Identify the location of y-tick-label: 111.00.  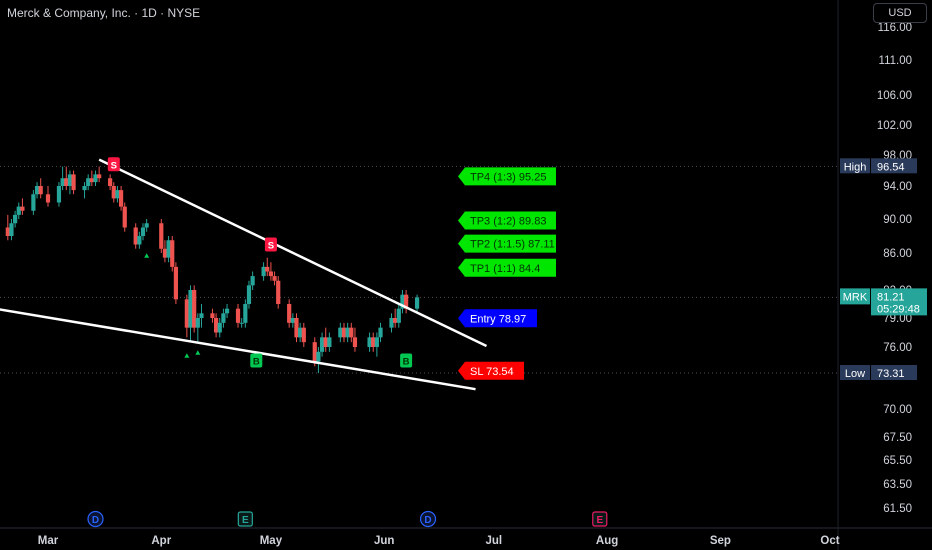
(895, 61).